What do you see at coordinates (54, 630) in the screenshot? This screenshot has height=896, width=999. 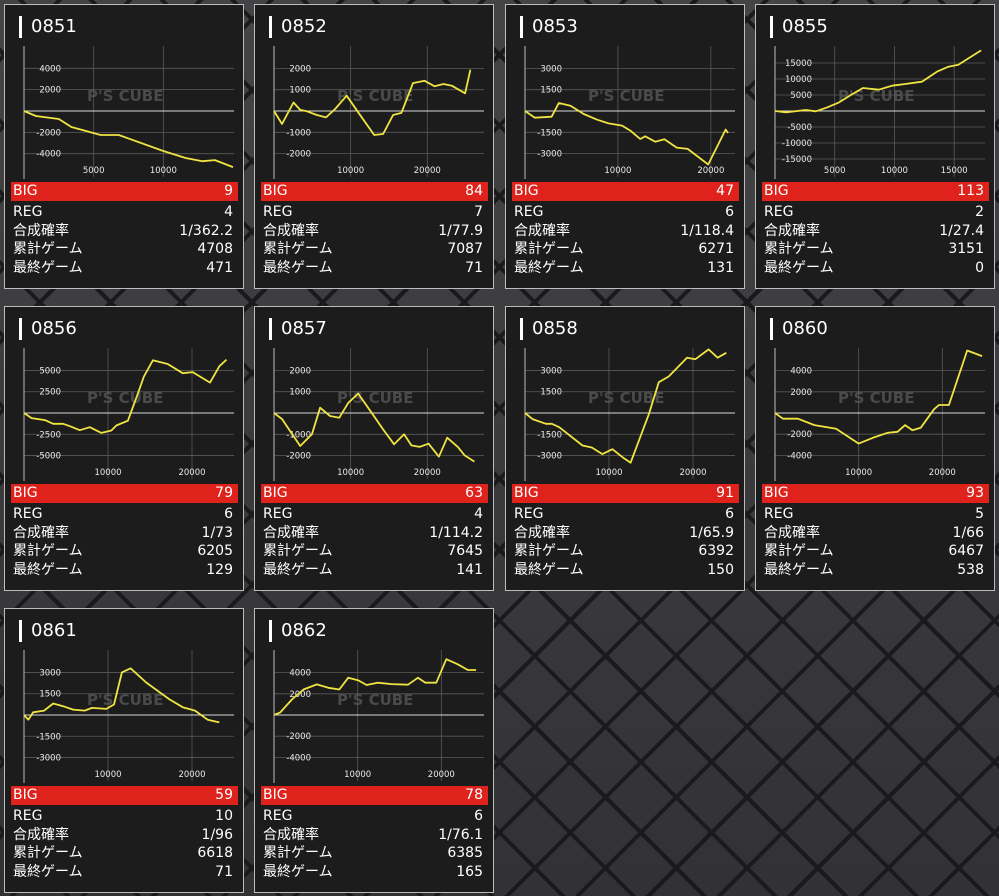 I see `machine-number: 0861` at bounding box center [54, 630].